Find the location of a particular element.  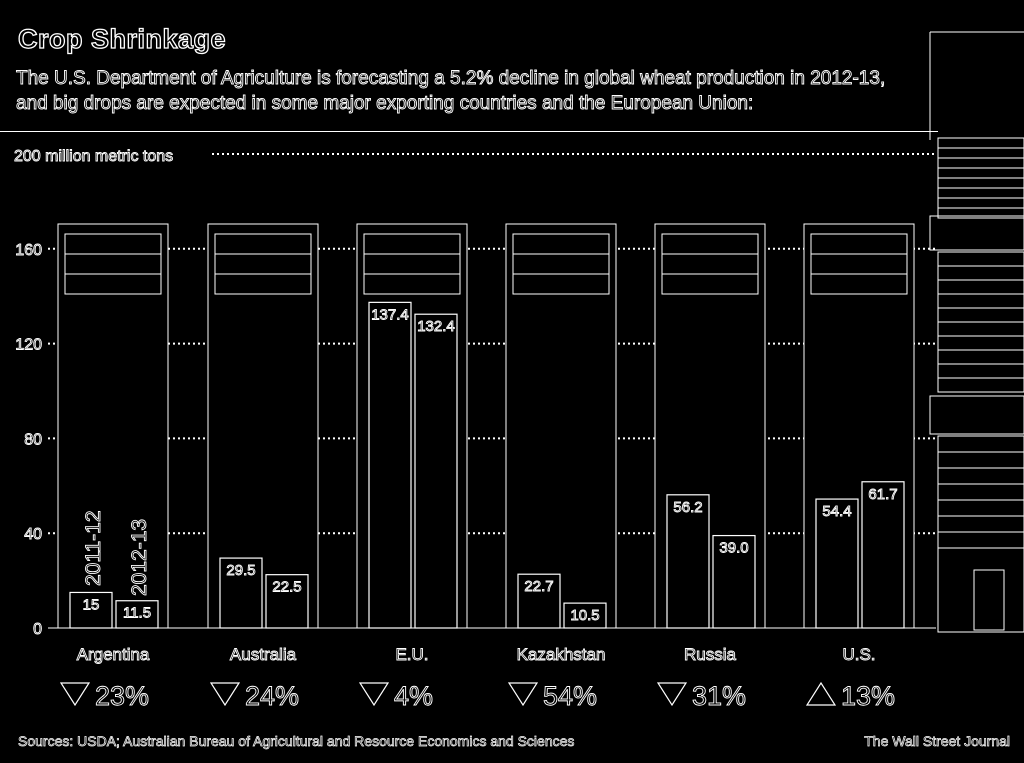

bar-value-label: 22.5 is located at coordinates (286, 587).